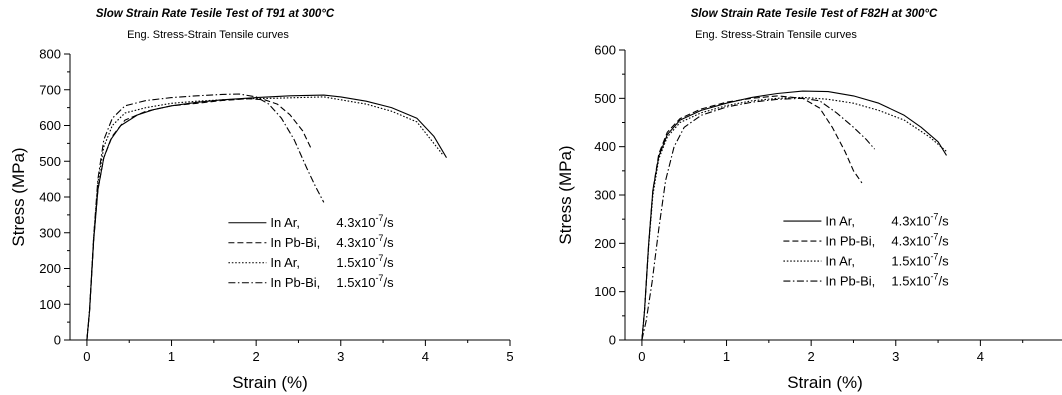  Describe the element at coordinates (50, 125) in the screenshot. I see `chart1-y-tick-label: 600` at that location.